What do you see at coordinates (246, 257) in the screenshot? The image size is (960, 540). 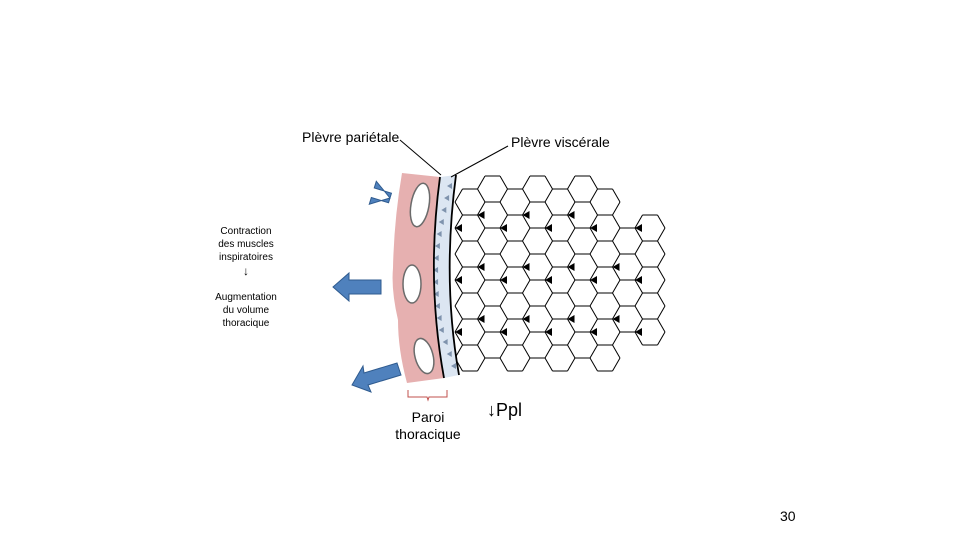 I see `contraction-line-3: inspiratoires` at bounding box center [246, 257].